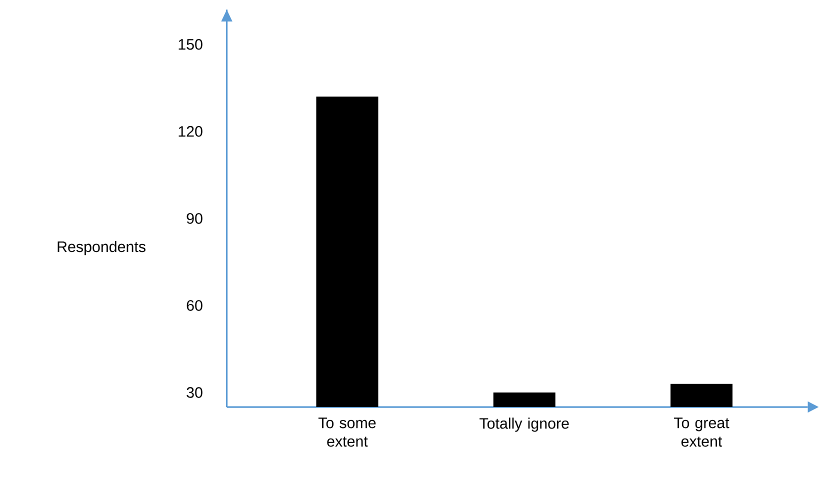 Image resolution: width=819 pixels, height=478 pixels. Describe the element at coordinates (194, 392) in the screenshot. I see `y-tick-label: 30` at that location.